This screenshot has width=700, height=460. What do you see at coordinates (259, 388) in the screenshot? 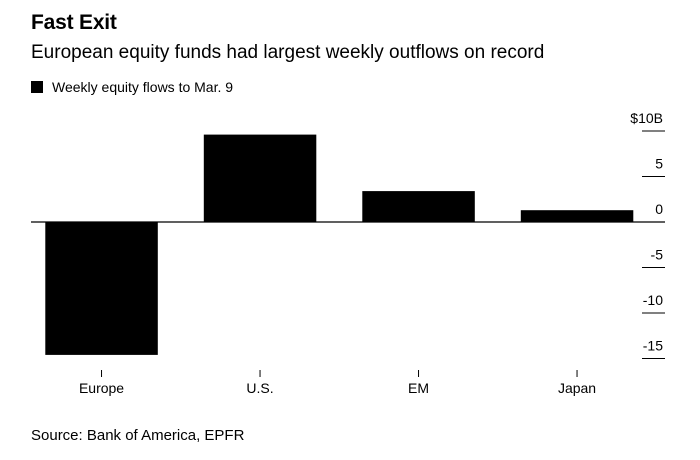
I see `x-tick-label: U.S.` at bounding box center [259, 388].